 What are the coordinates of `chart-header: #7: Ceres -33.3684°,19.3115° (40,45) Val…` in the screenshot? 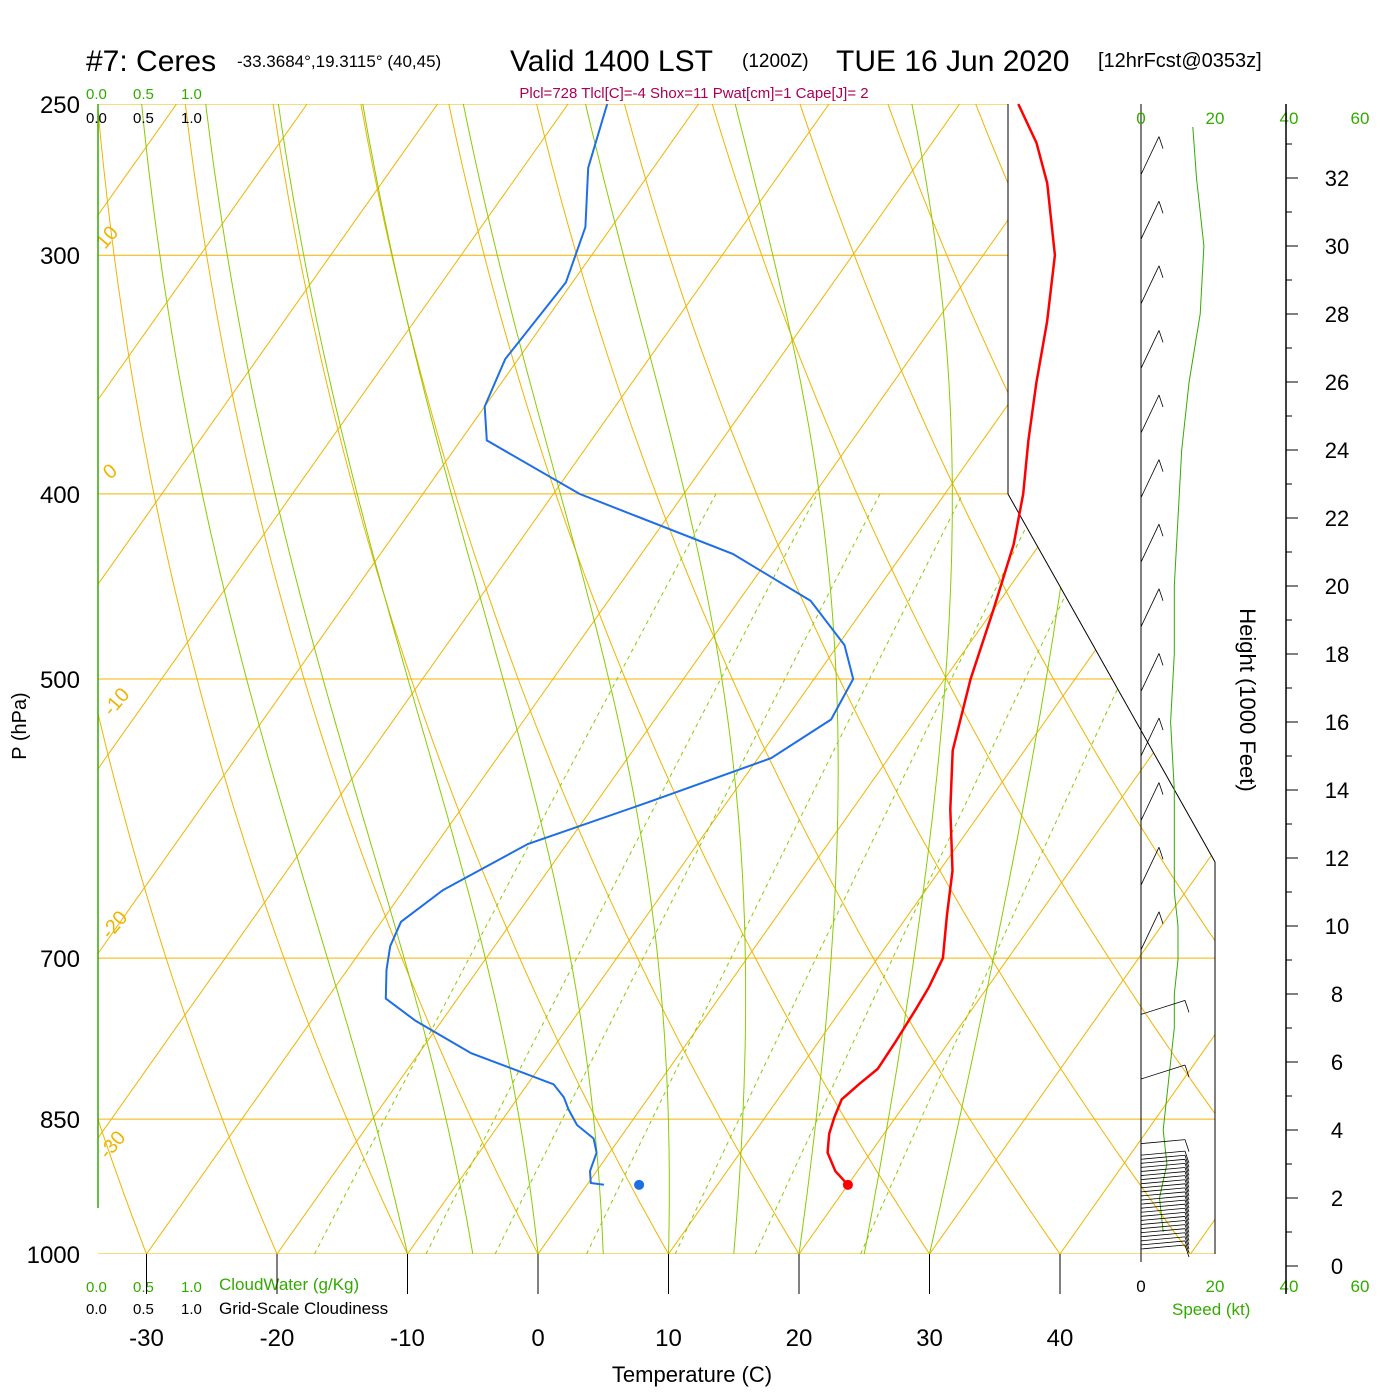 It's located at (674, 73).